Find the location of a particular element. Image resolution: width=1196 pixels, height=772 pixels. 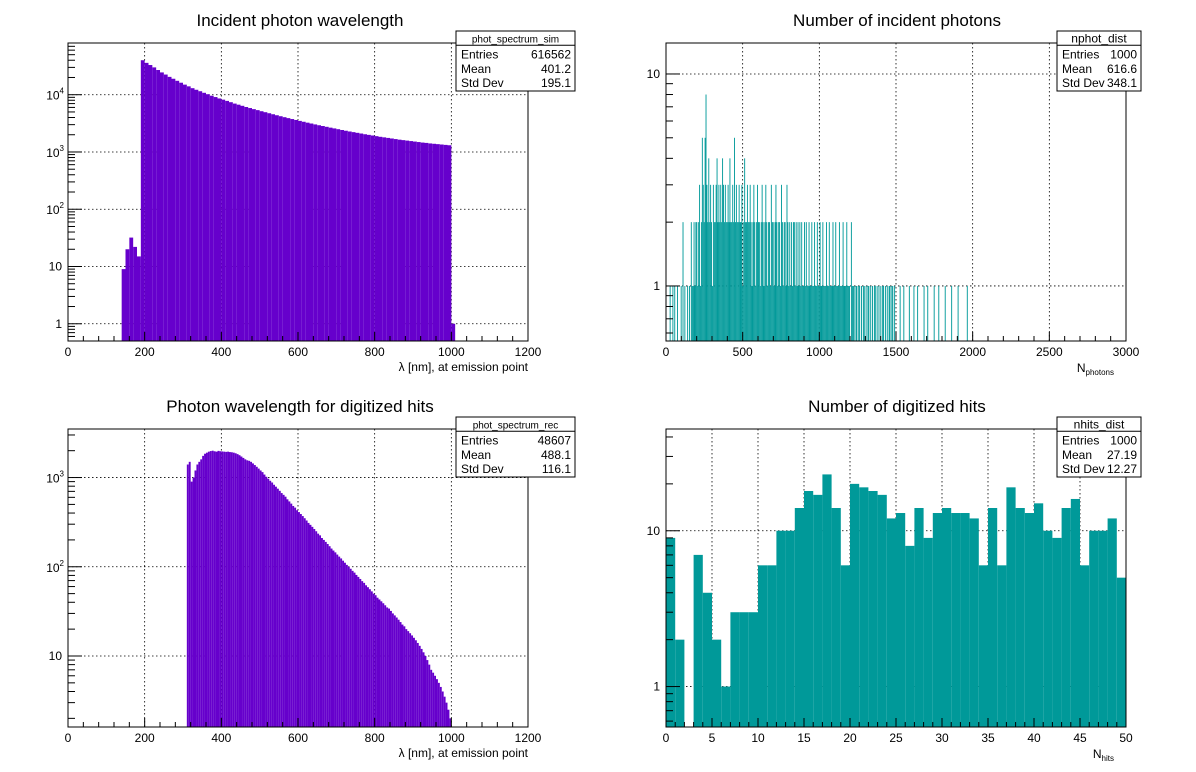

stats-value: 195.1 is located at coordinates (556, 83).